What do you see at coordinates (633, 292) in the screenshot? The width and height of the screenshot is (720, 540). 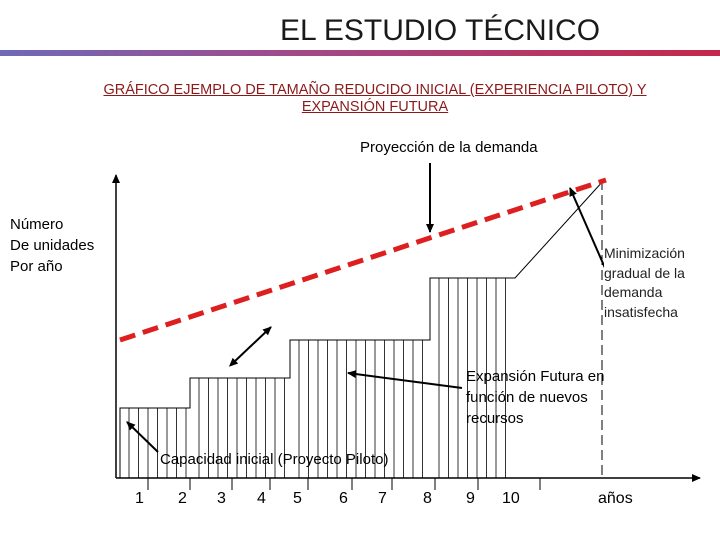 I see `minimization-label-line-3: demanda` at bounding box center [633, 292].